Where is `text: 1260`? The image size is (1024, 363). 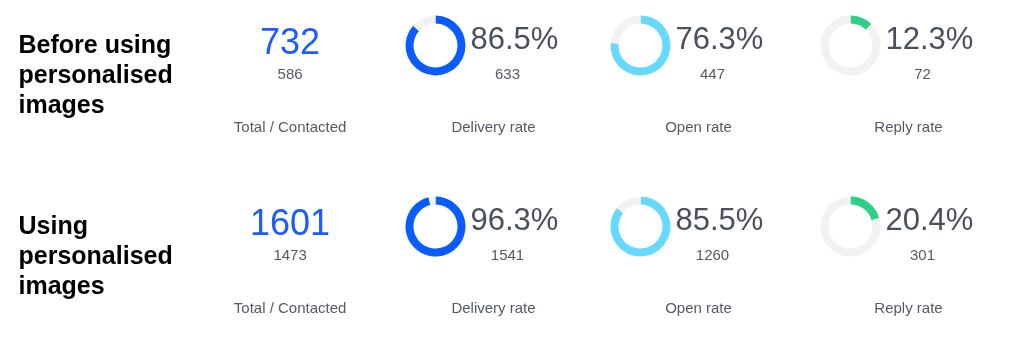
text: 1260 is located at coordinates (712, 254).